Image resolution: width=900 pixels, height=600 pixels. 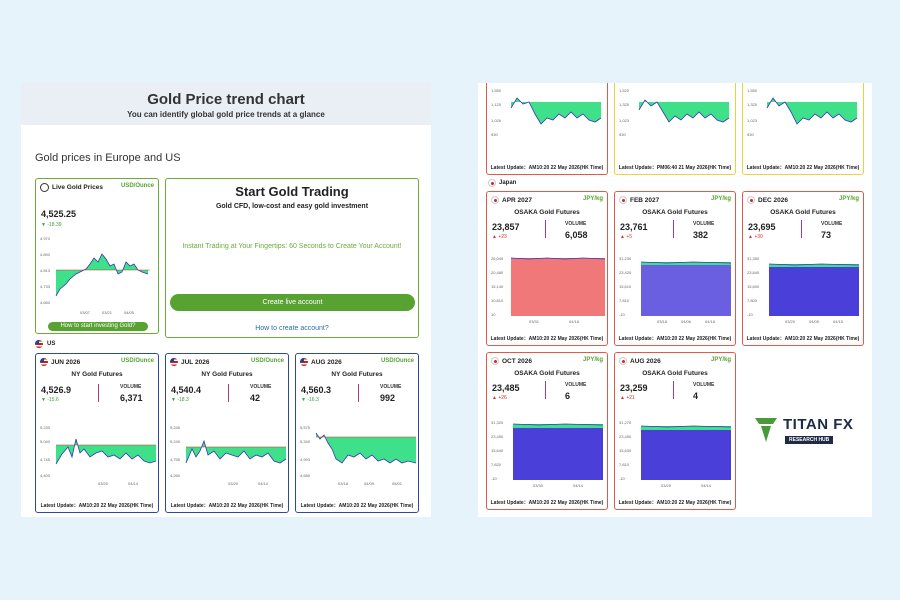 What do you see at coordinates (343, 483) in the screenshot?
I see `x-tick: 03/18` at bounding box center [343, 483].